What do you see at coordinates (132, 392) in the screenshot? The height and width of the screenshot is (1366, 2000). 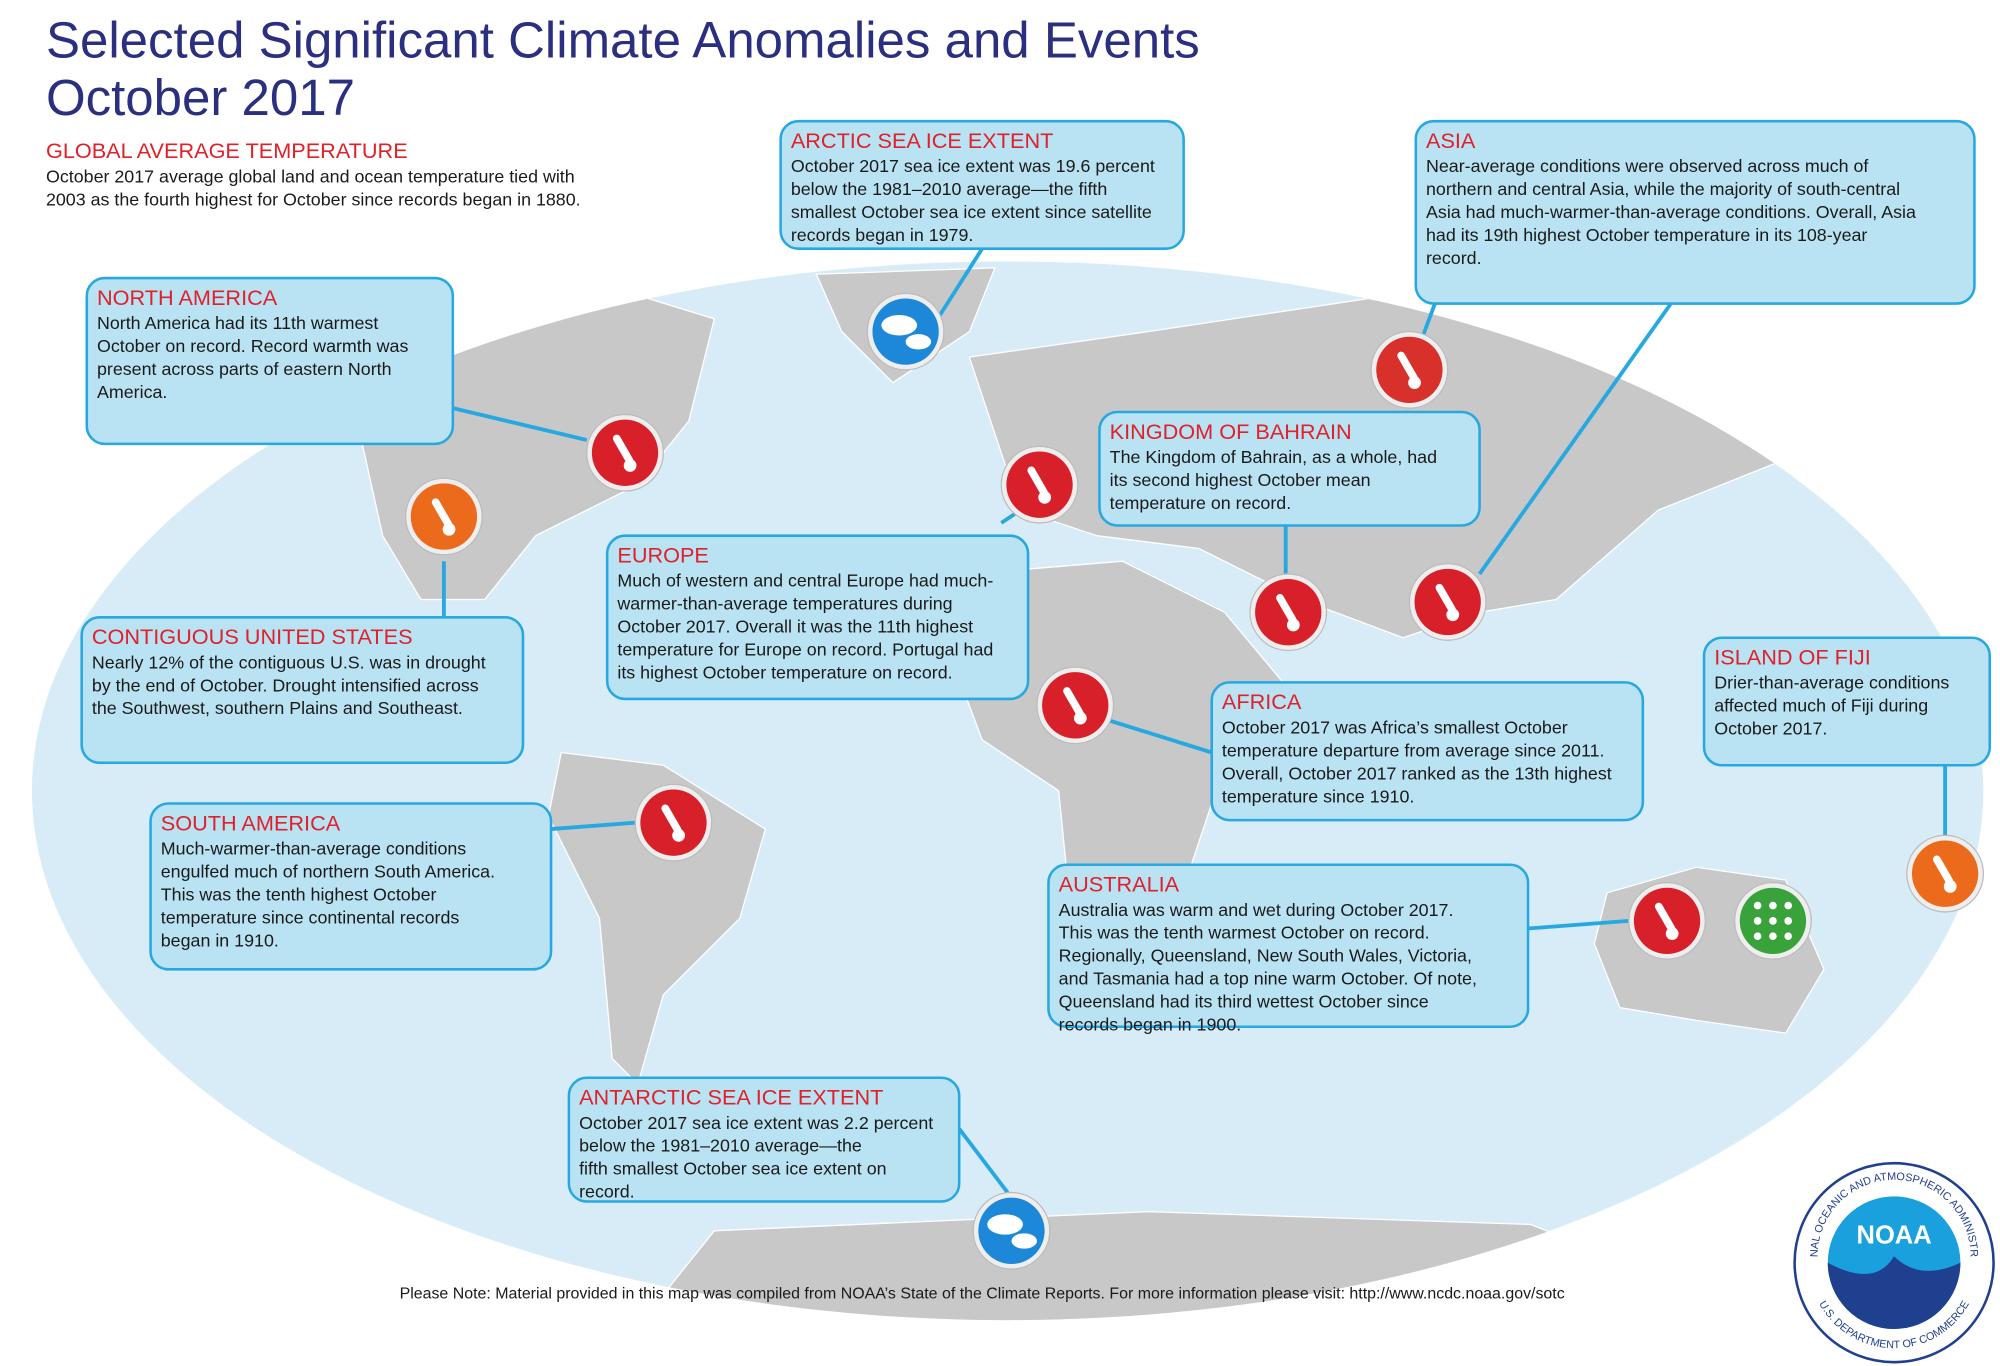 I see `callout-text: America.` at bounding box center [132, 392].